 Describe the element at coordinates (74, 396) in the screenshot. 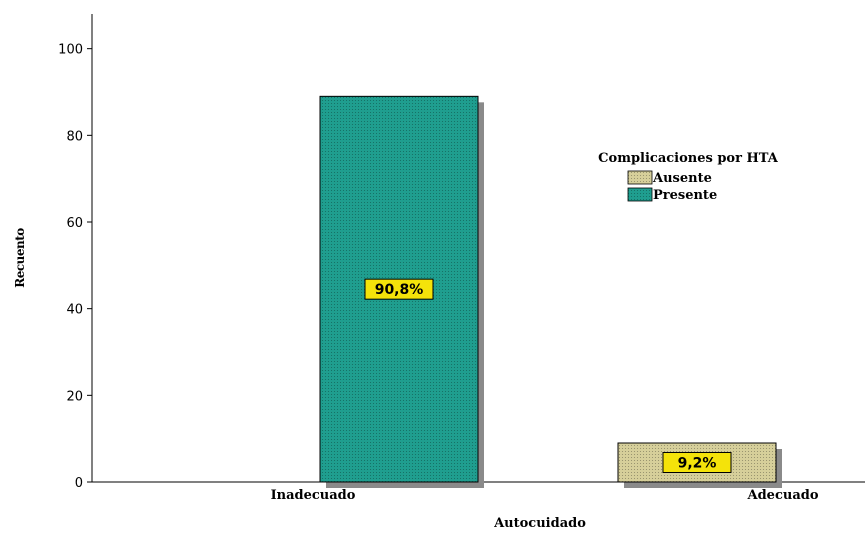

I see `y-tick-label: 20` at that location.